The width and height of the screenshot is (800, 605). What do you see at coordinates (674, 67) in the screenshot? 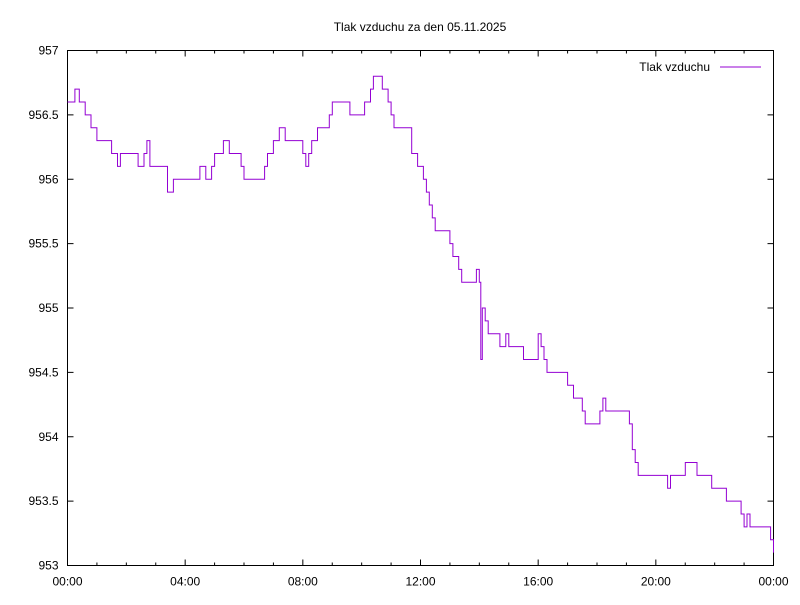
I see `legend-label: Tlak vzduchu` at bounding box center [674, 67].